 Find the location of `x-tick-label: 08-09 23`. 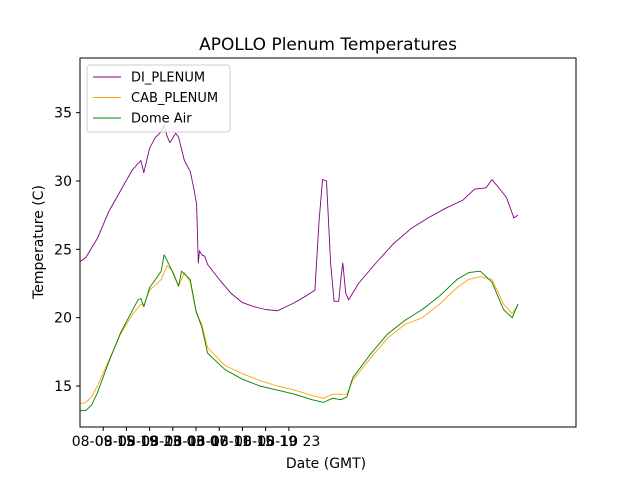

x-tick-label: 08-09 23 is located at coordinates (149, 442).